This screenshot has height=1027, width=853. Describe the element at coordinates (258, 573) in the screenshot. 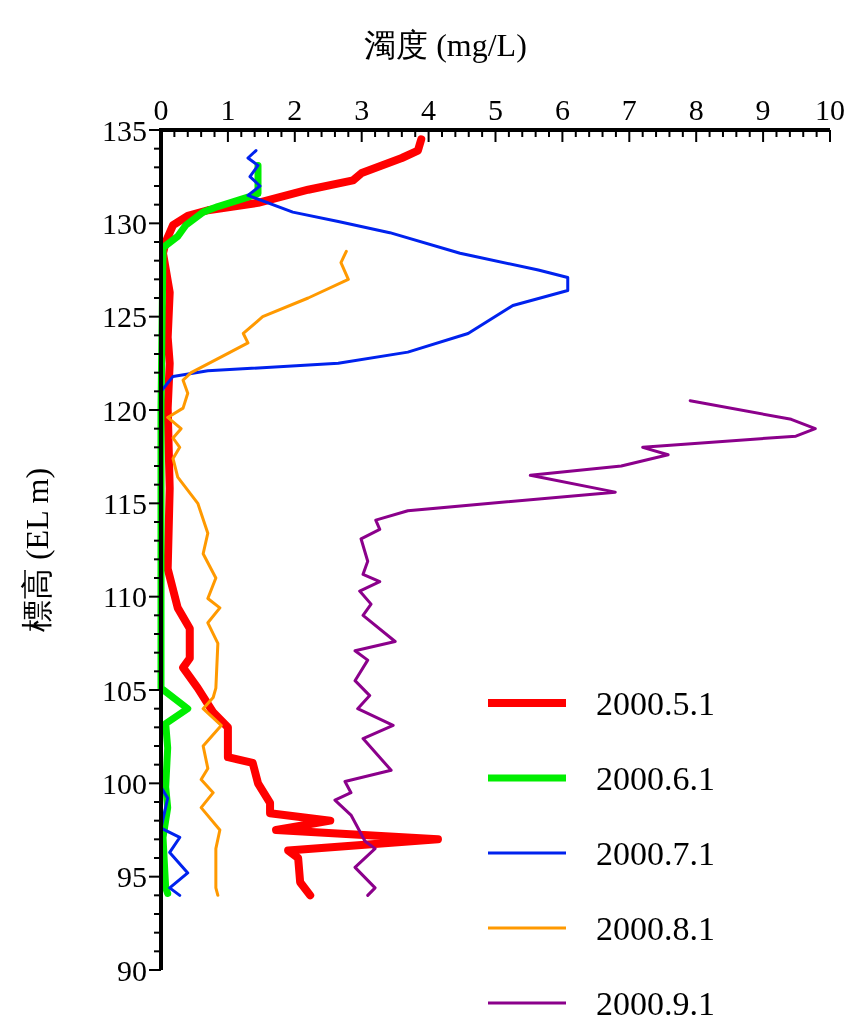

I see `line-series` at that location.